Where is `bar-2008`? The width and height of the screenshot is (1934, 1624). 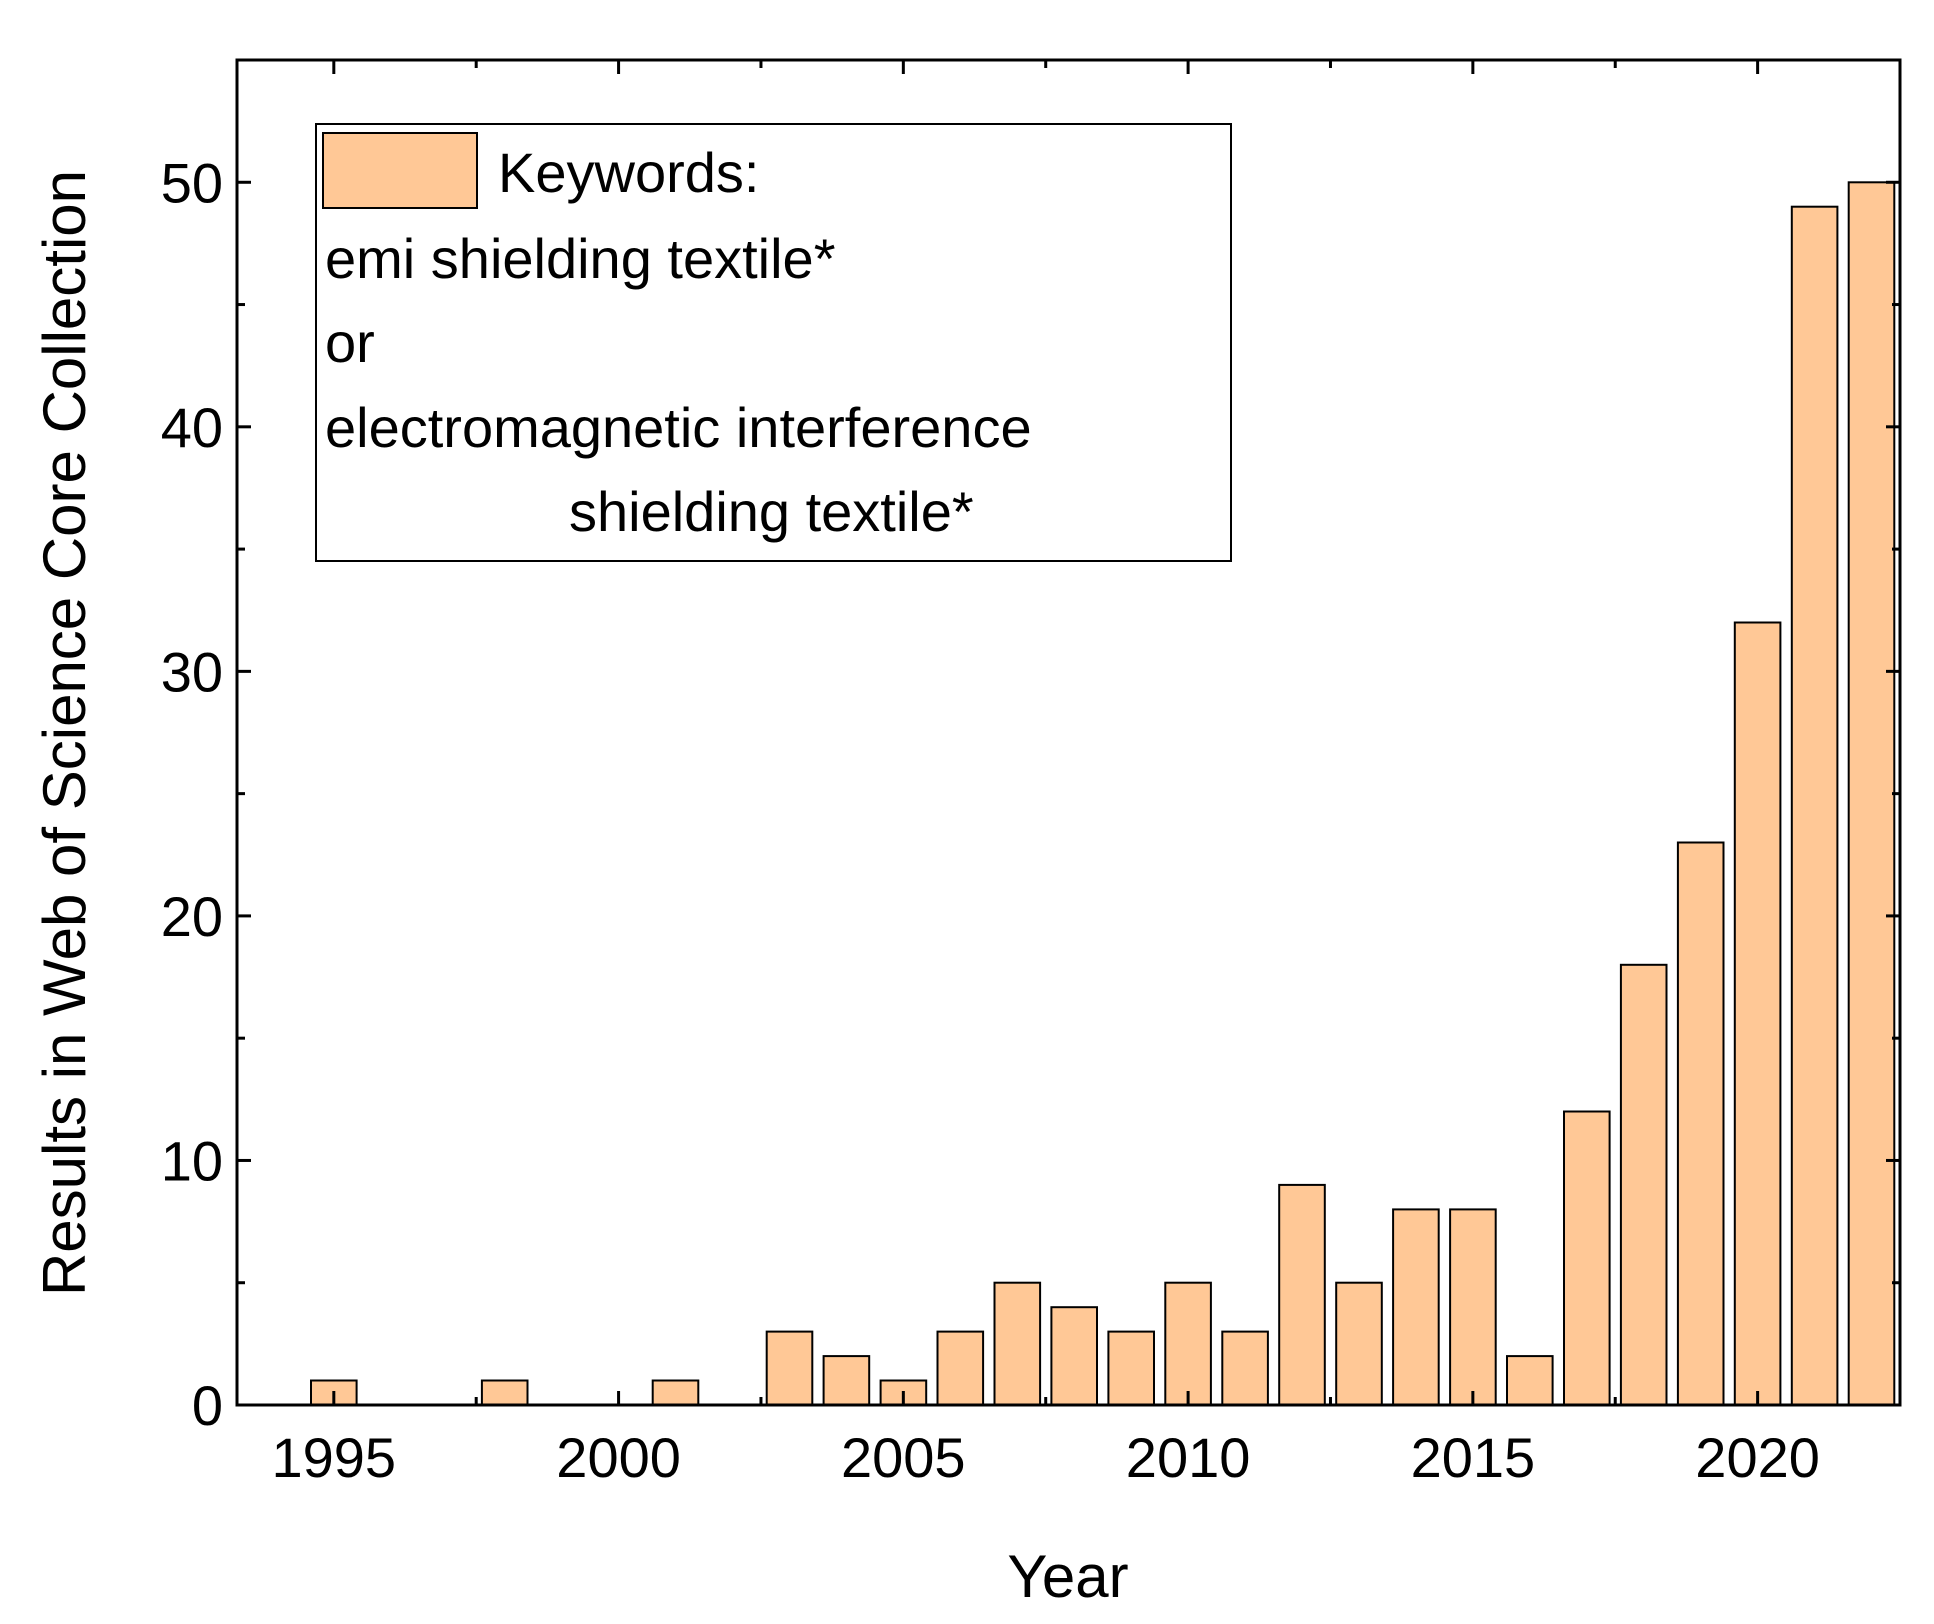
bar-2008 is located at coordinates (1074, 1356).